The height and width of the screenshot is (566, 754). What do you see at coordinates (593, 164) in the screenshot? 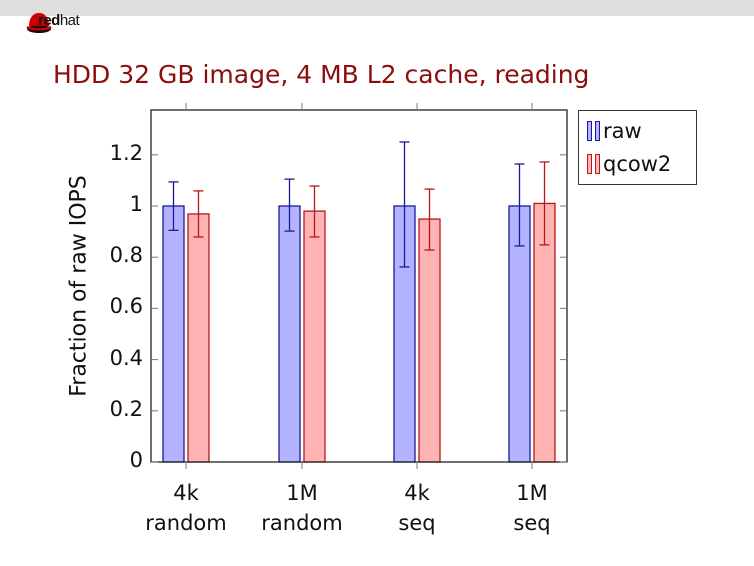
I see `legend-swatch-qcow2-icon` at bounding box center [593, 164].